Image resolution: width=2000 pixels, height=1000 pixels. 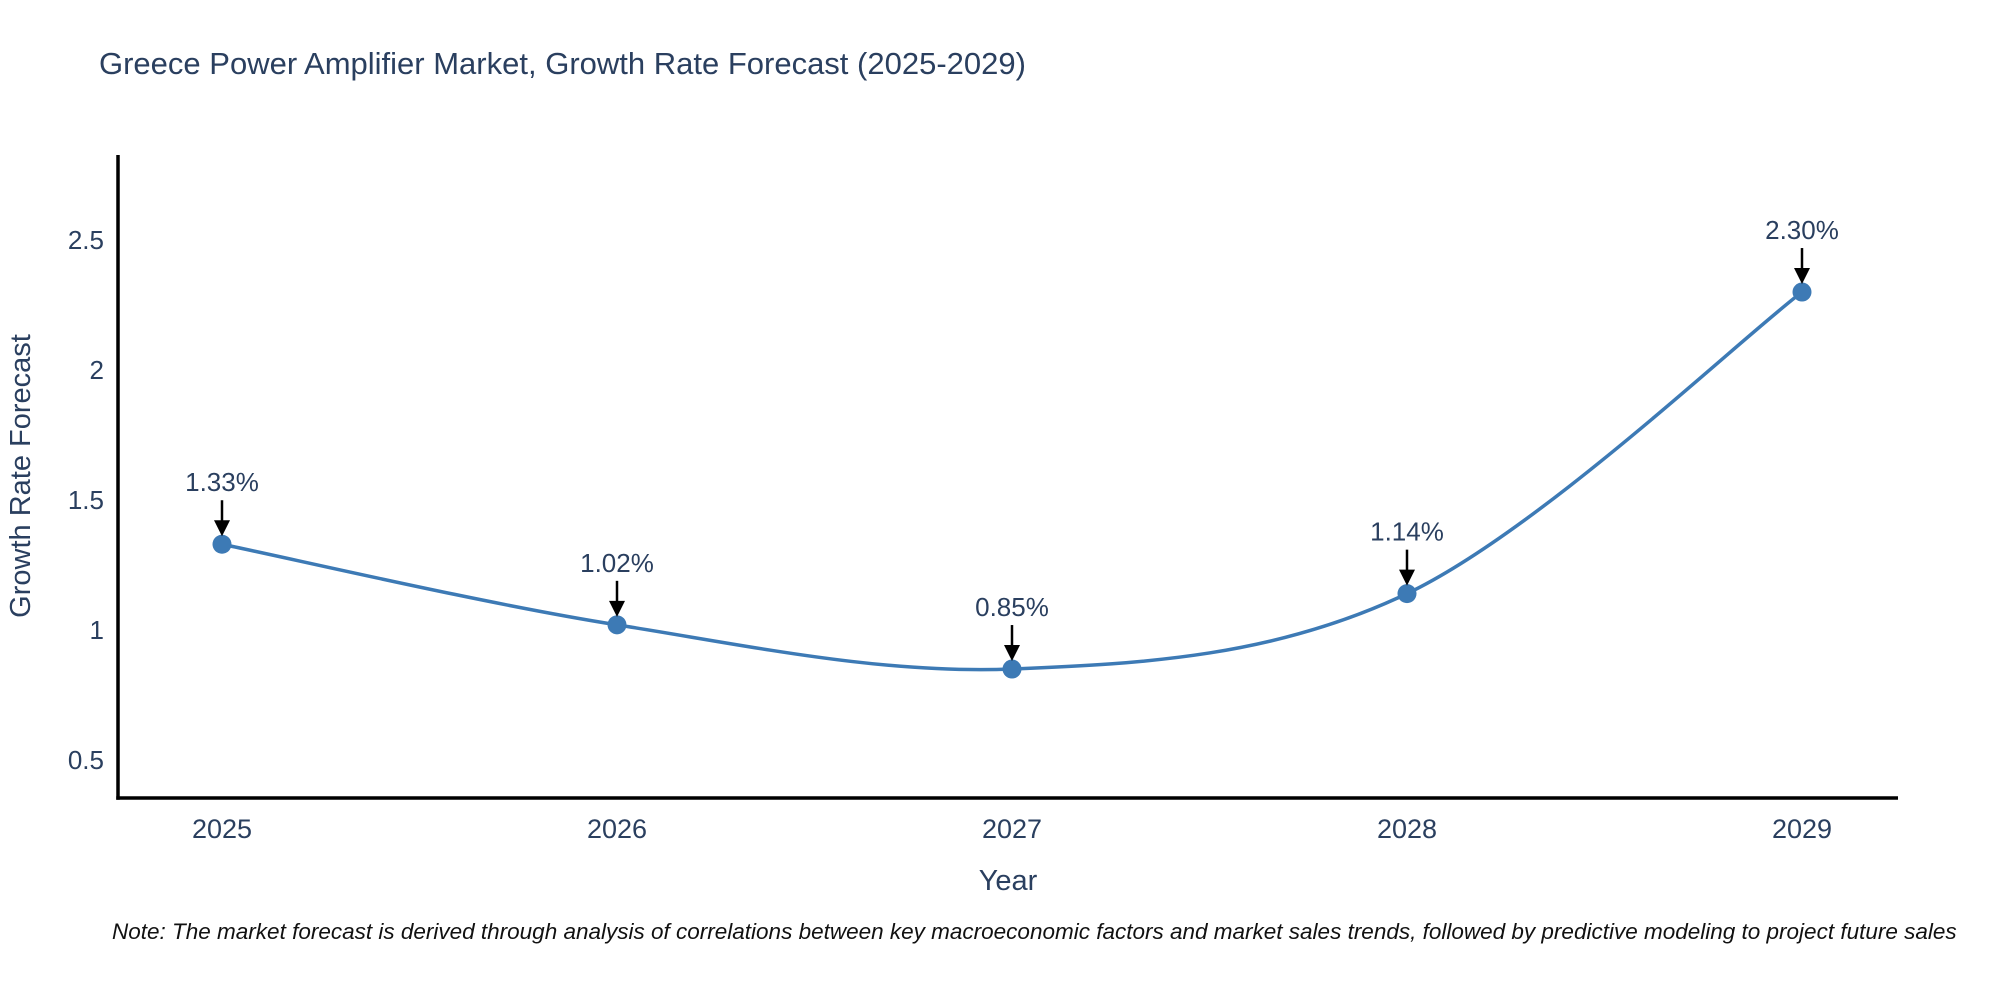 What do you see at coordinates (1012, 829) in the screenshot?
I see `x-tick-label: 2027` at bounding box center [1012, 829].